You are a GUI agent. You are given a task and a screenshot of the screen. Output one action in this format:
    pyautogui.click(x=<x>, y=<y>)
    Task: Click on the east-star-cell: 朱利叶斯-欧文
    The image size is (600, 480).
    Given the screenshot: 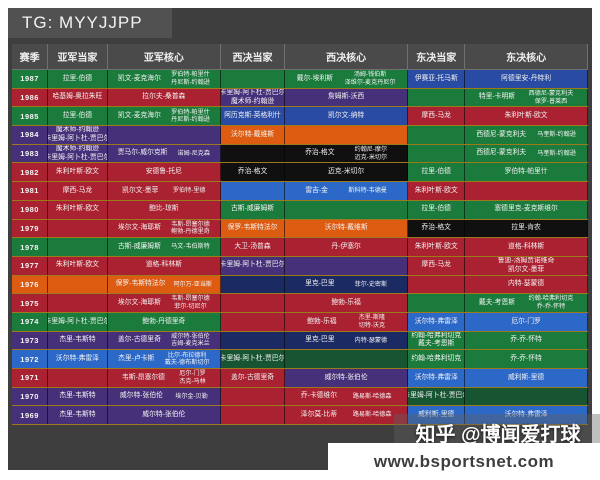 What is the action you would take?
    pyautogui.click(x=437, y=191)
    